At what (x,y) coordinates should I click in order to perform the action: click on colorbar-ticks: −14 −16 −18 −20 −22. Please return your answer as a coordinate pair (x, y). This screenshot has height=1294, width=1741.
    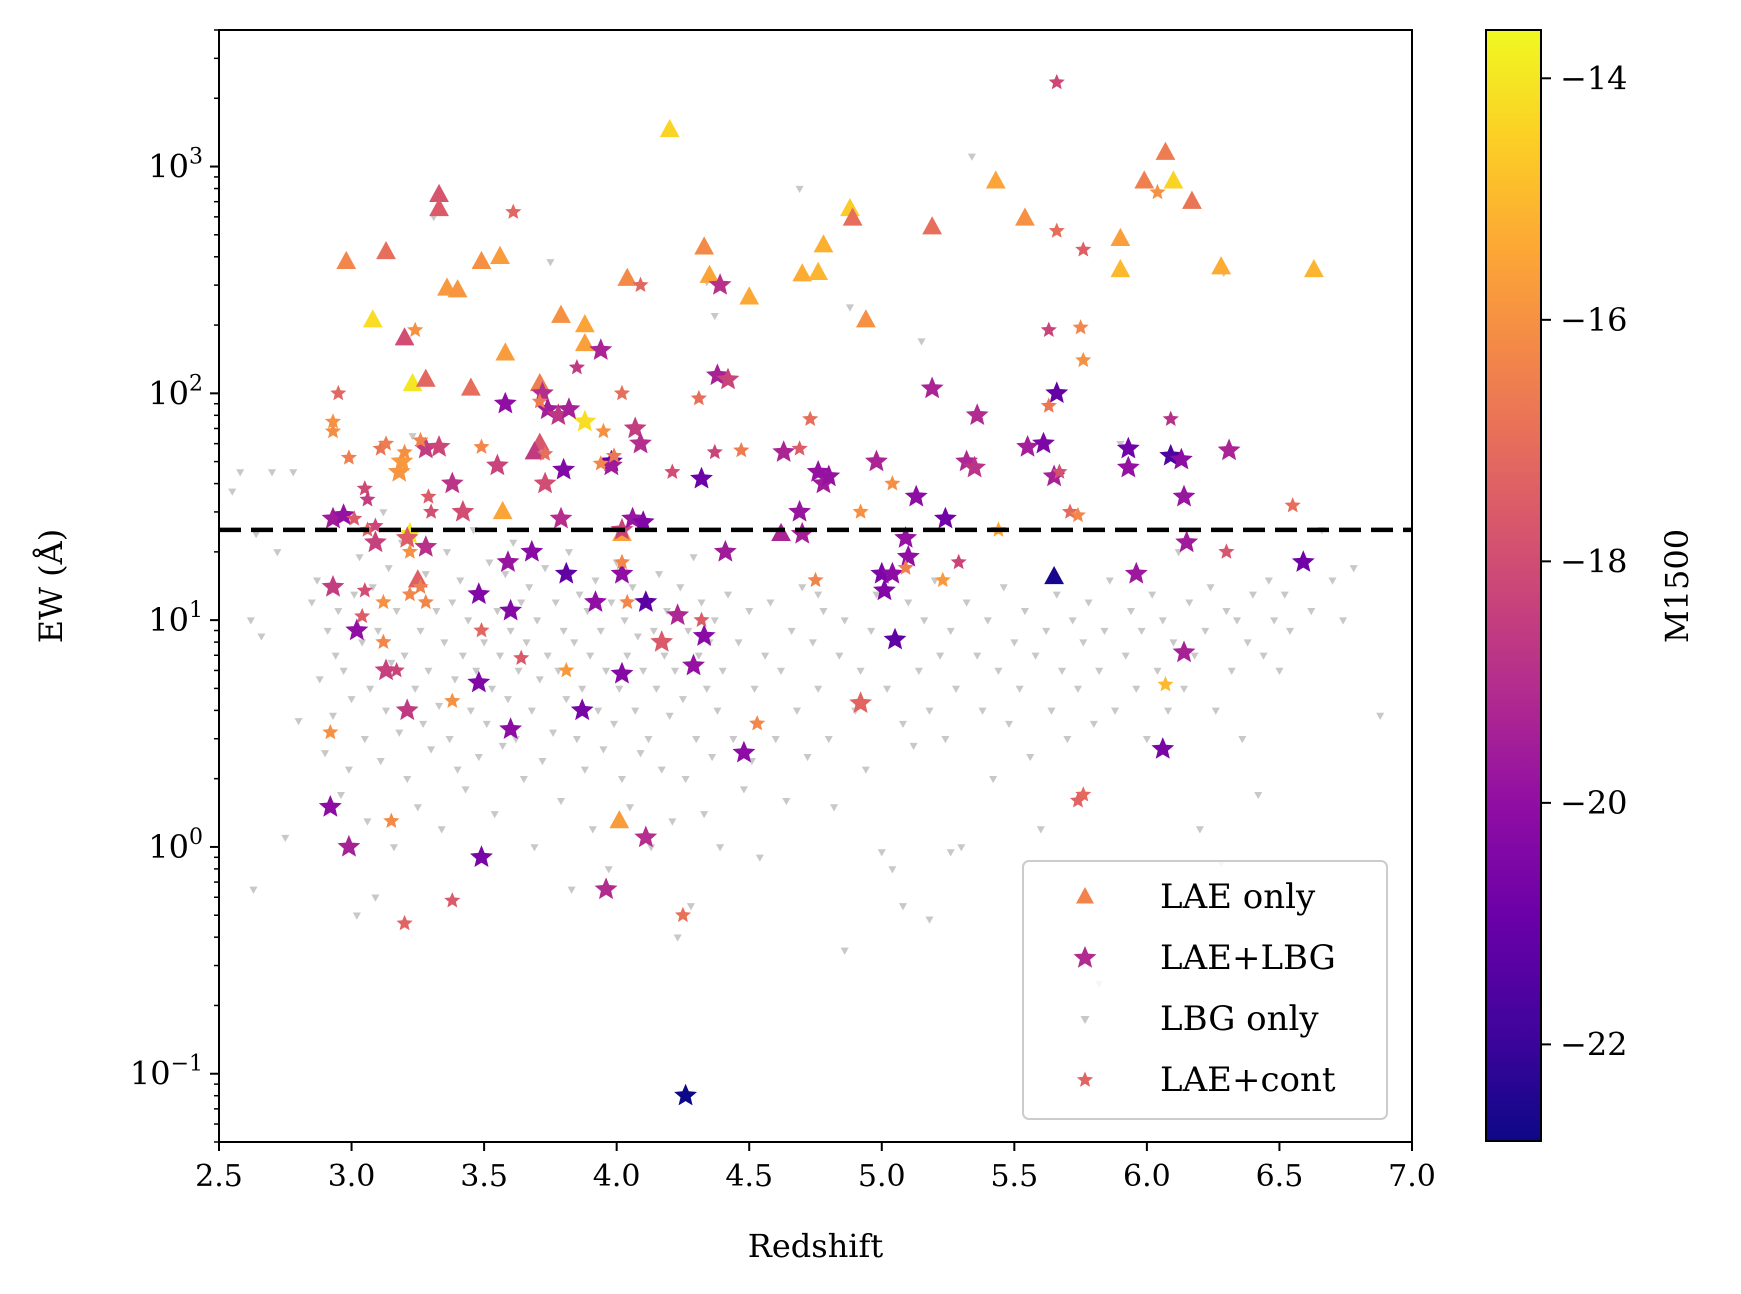
    Looking at the image, I should click on (1584, 561).